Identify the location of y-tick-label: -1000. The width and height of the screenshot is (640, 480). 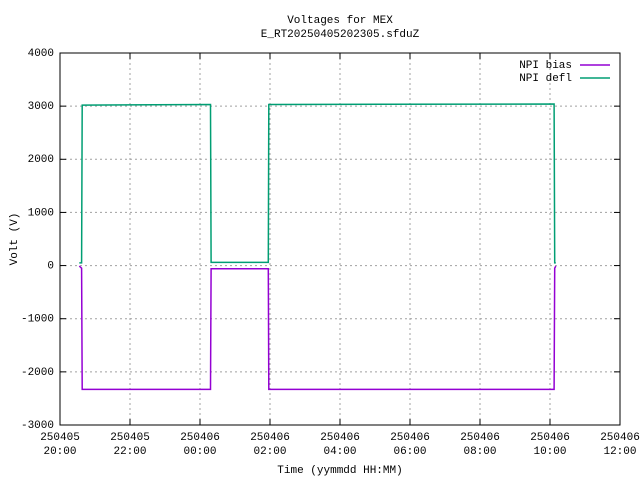
(37, 320).